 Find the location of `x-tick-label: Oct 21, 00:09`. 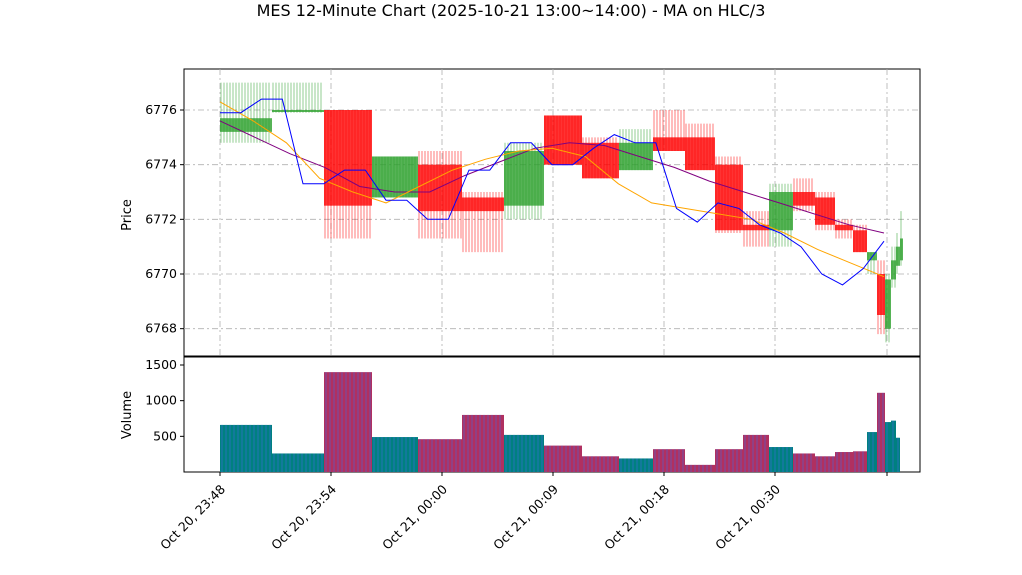

x-tick-label: Oct 21, 00:09 is located at coordinates (525, 516).